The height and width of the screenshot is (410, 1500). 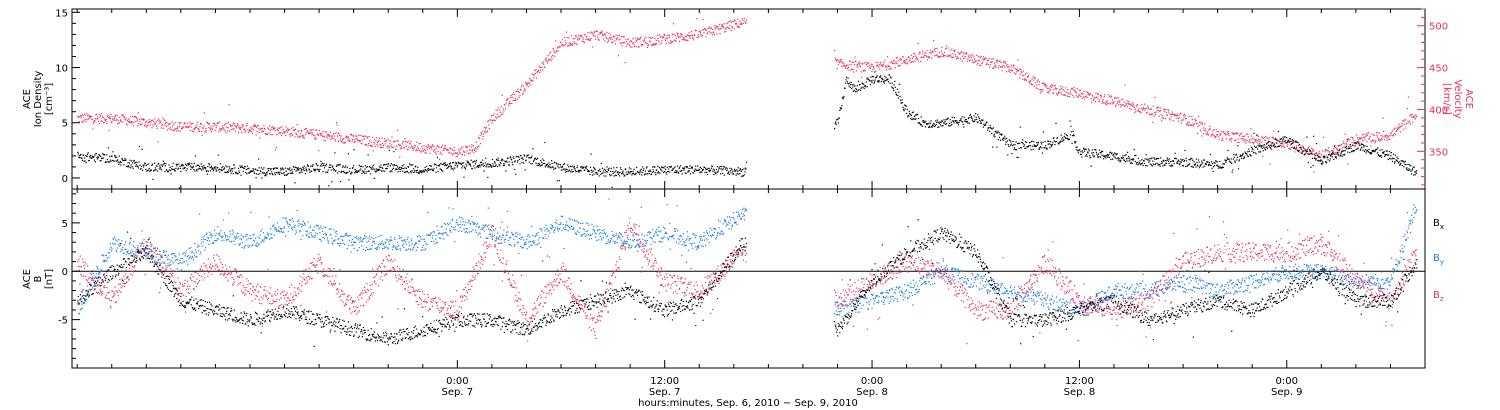 What do you see at coordinates (61, 69) in the screenshot?
I see `left-y-tick-label: 10` at bounding box center [61, 69].